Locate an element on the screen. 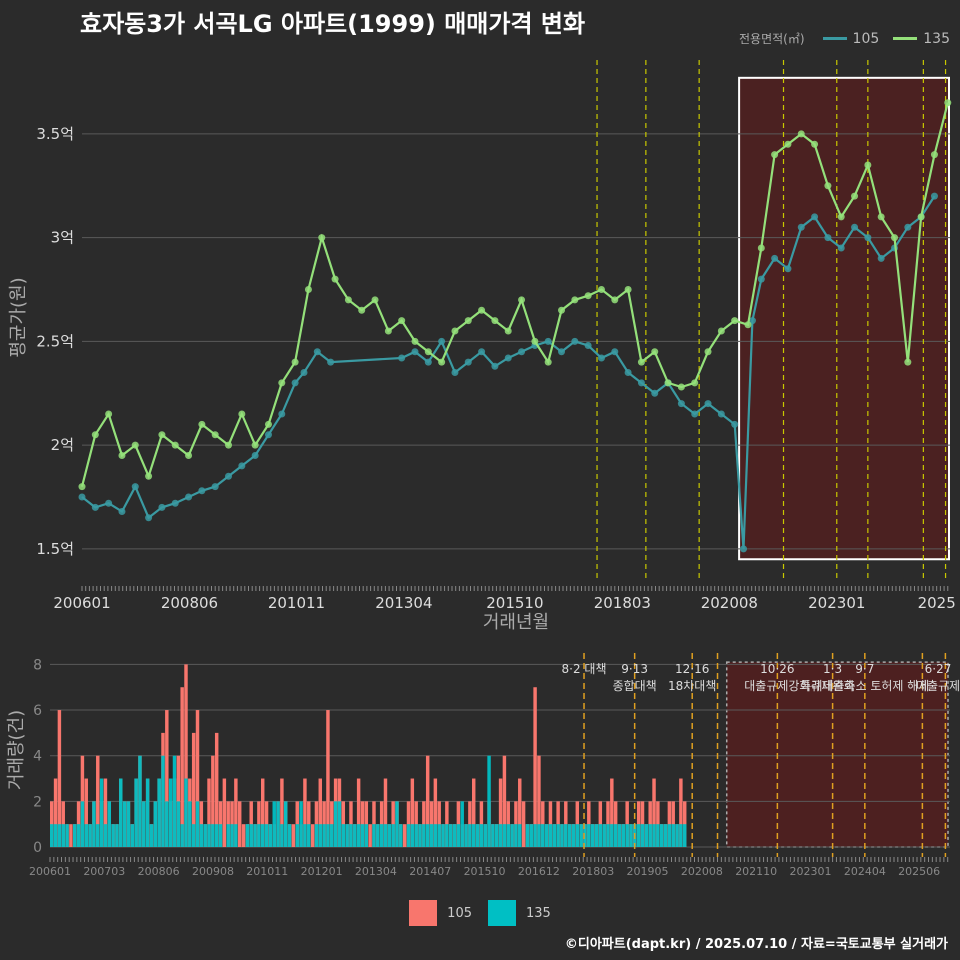 The height and width of the screenshot is (960, 960). x-tick-label: 201510 is located at coordinates (514, 603).